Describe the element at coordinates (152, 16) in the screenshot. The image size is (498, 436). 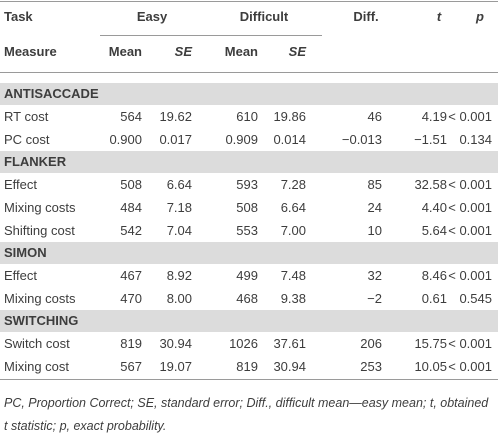
I see `header-cell: Easy` at that location.